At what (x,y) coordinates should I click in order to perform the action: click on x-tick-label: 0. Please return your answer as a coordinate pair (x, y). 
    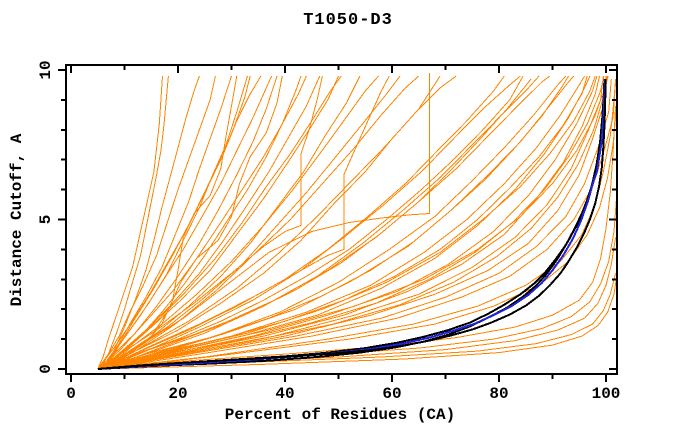
    Looking at the image, I should click on (71, 394).